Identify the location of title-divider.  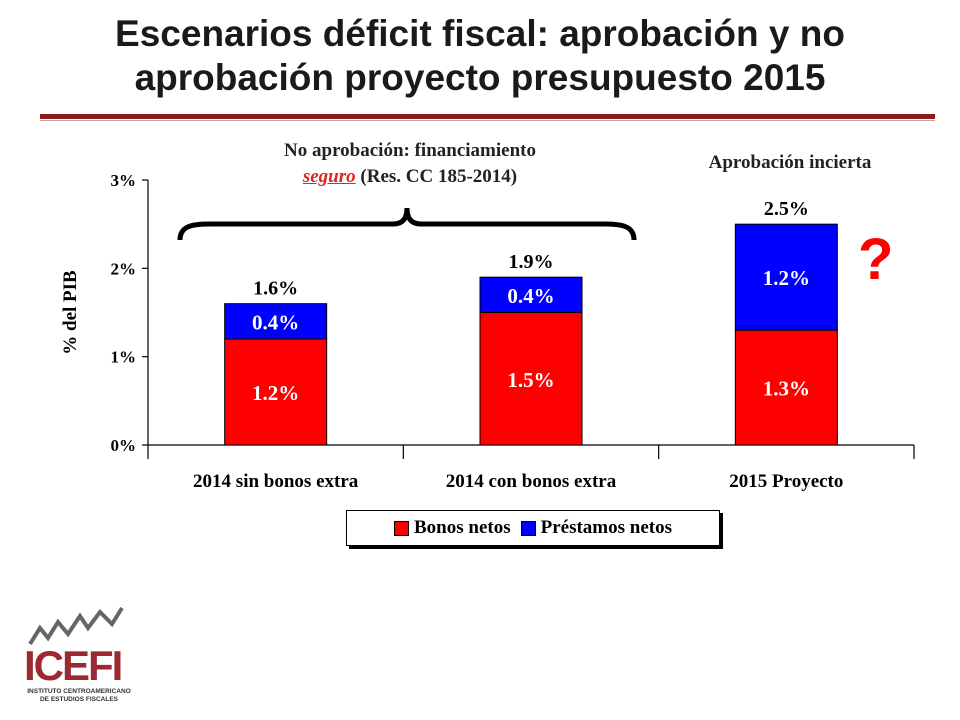
(487, 116).